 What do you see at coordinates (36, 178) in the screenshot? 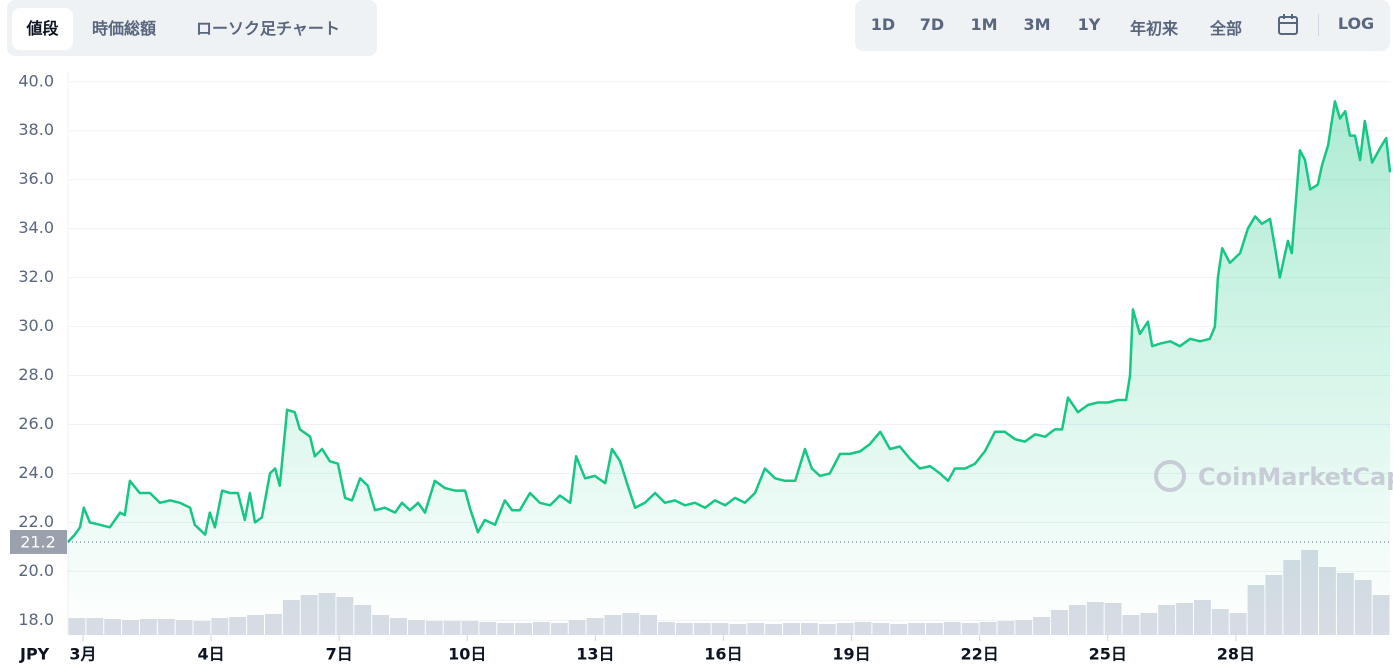
I see `y-tick-label: 36.0` at bounding box center [36, 178].